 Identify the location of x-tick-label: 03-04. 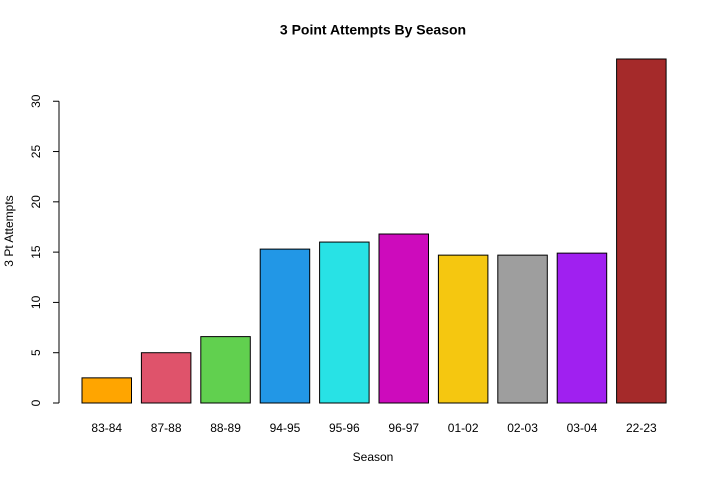
(582, 428).